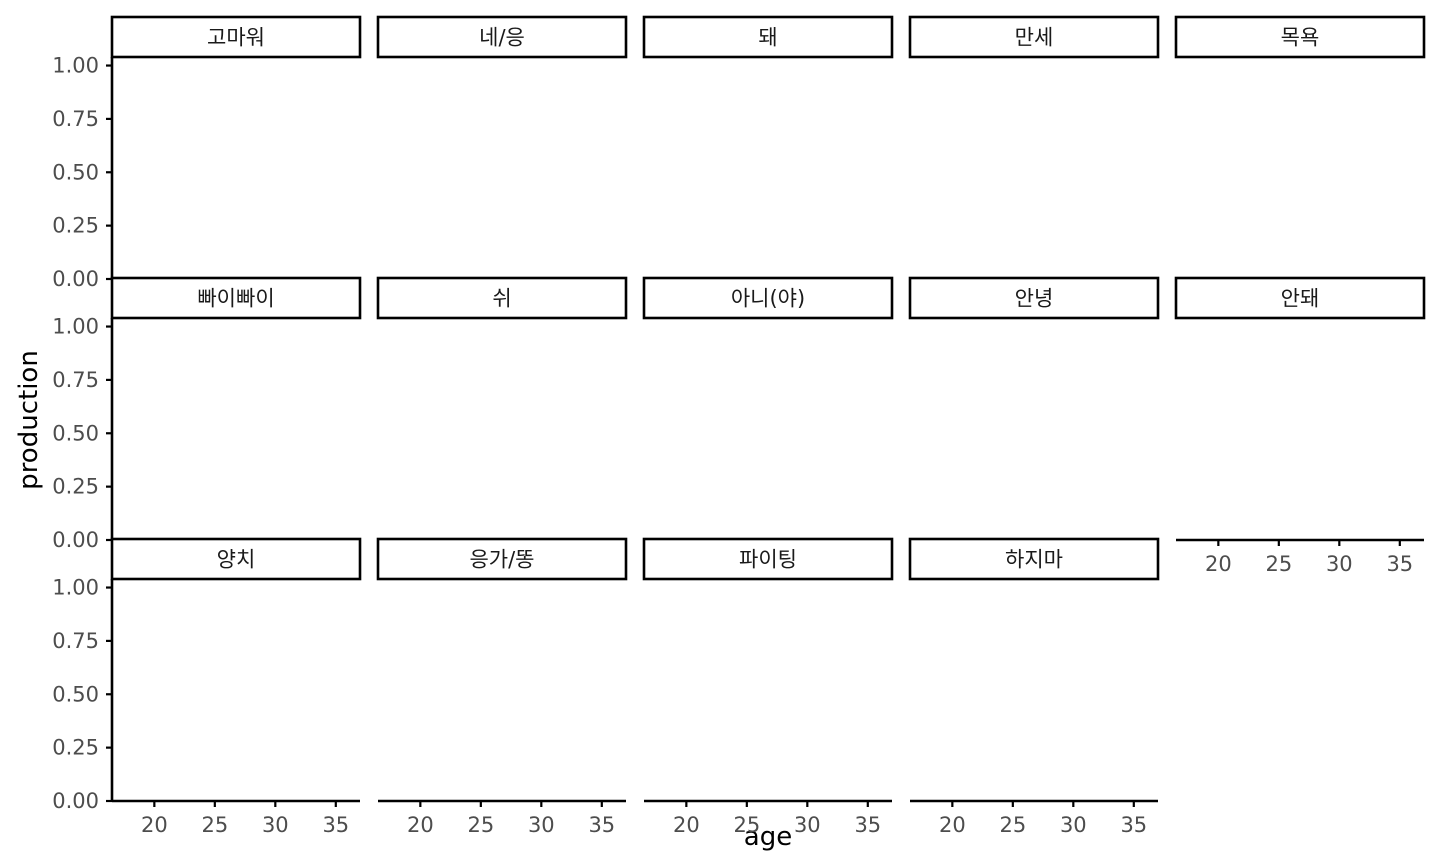 This screenshot has height=864, width=1440. I want to click on facet-strip-label: 돼, so click(767, 38).